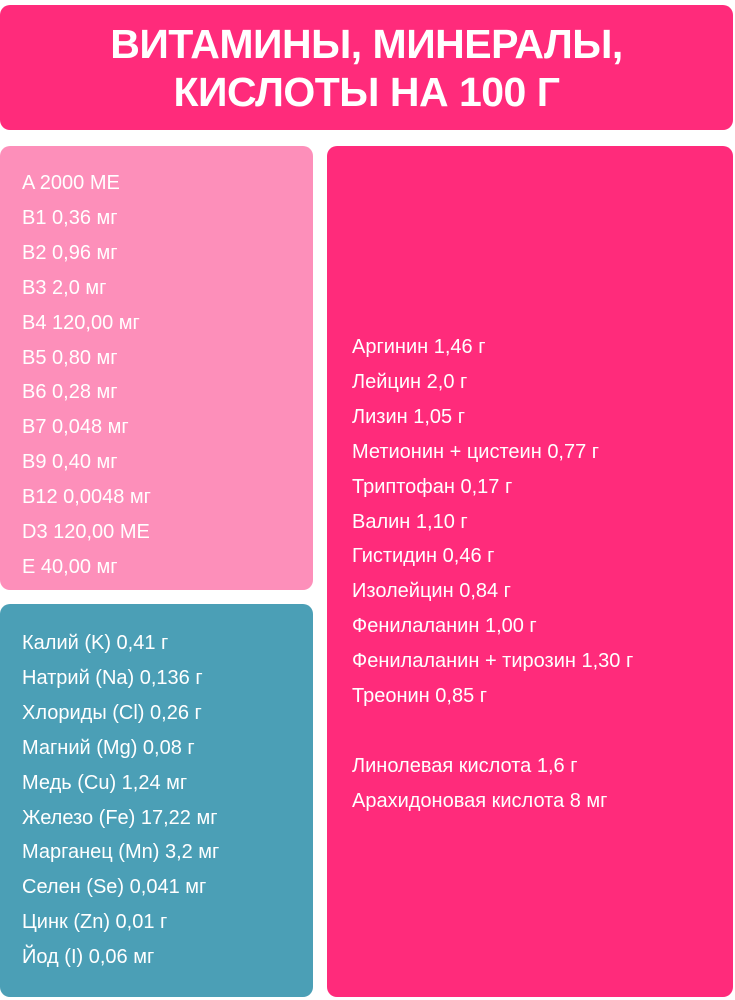  What do you see at coordinates (366, 91) in the screenshot?
I see `title-line-2: КИСЛОТЫ НА 100 Г` at bounding box center [366, 91].